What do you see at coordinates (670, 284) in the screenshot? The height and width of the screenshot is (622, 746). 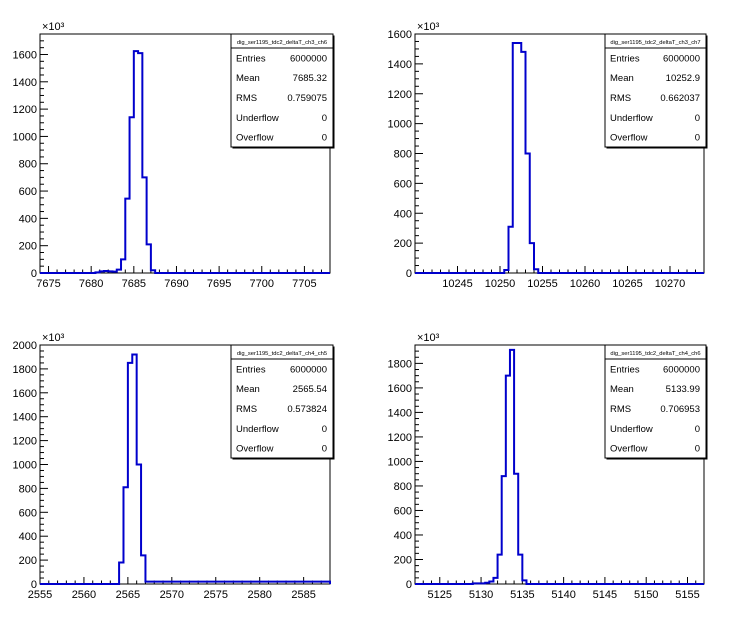 I see `x-tick-label: 10270` at bounding box center [670, 284].